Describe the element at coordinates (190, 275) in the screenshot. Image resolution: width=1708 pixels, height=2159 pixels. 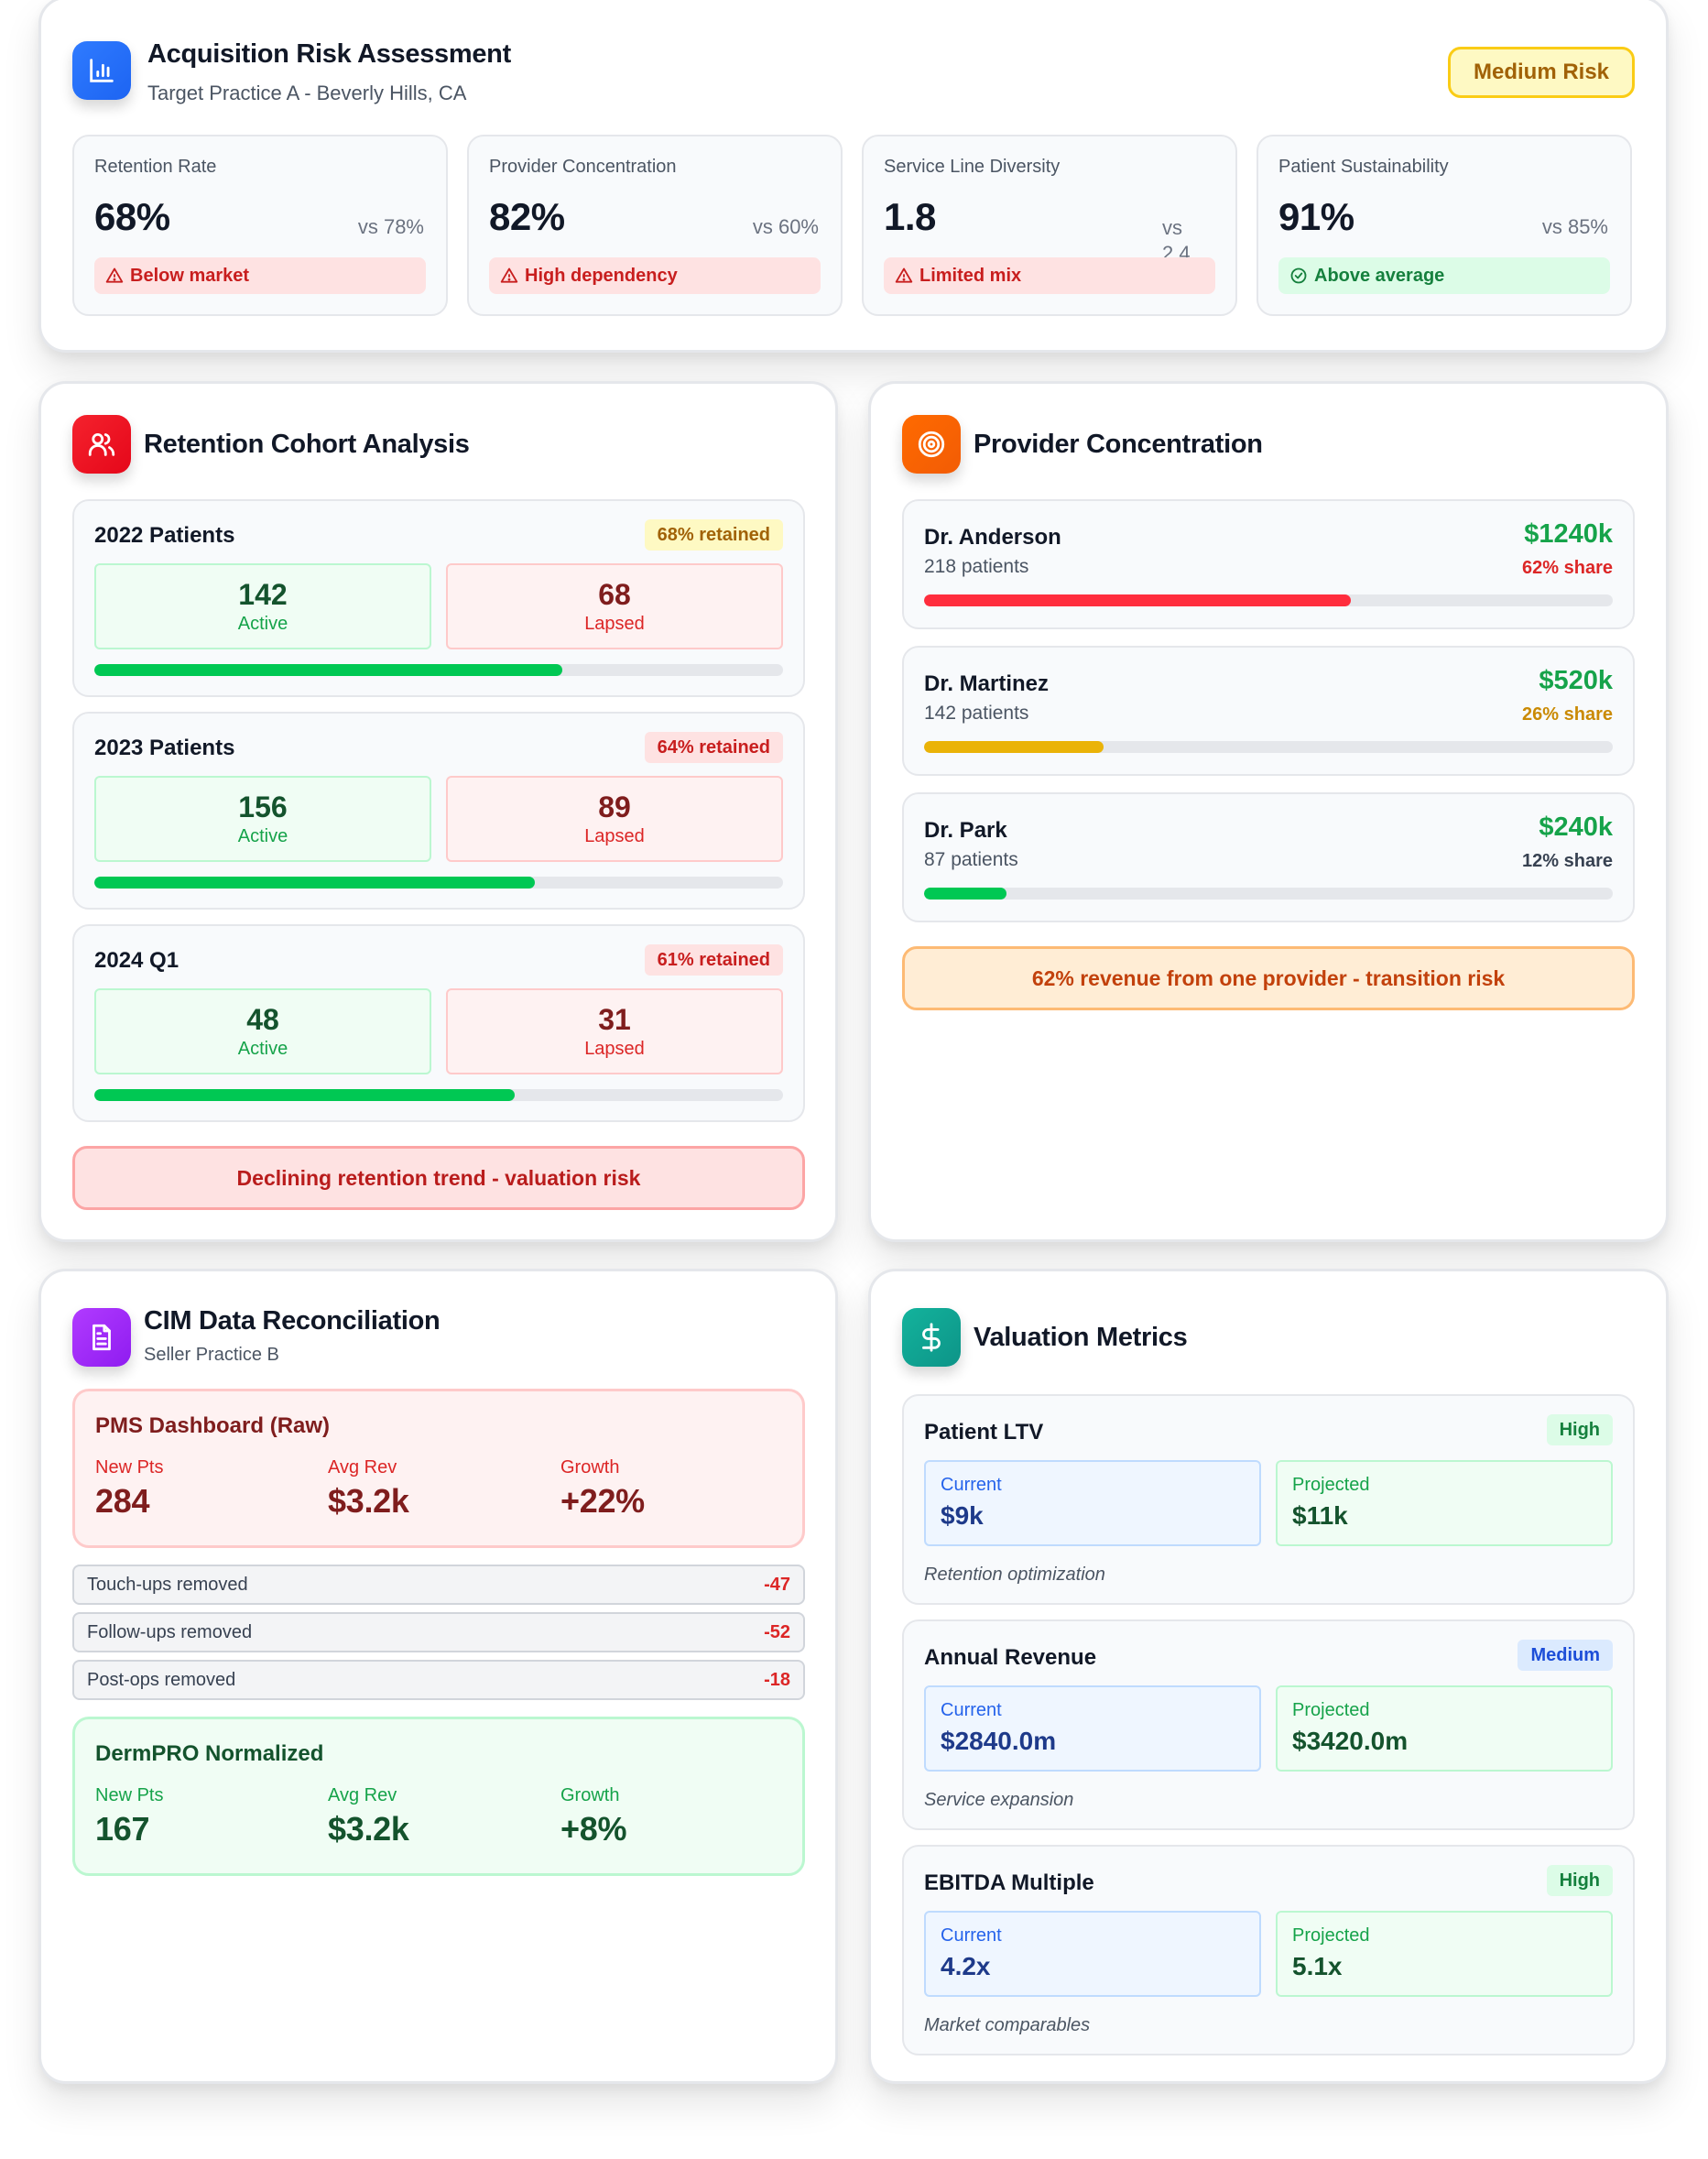
I see `kpi-status-text: Below market` at that location.